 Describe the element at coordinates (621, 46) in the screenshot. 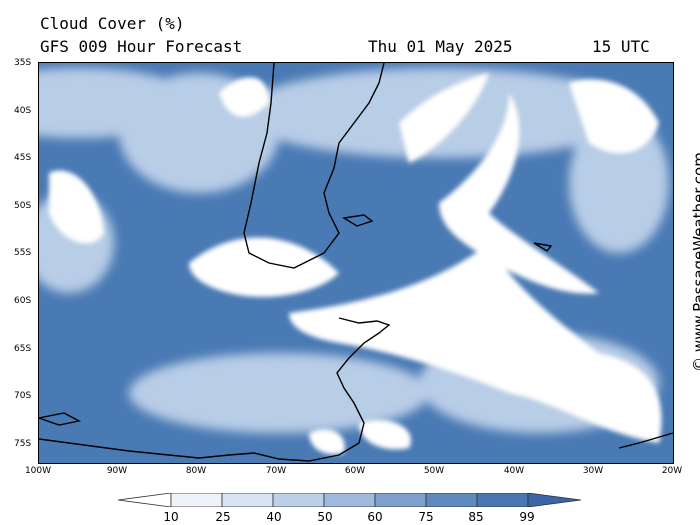

I see `forecast-time: 15 UTC` at that location.